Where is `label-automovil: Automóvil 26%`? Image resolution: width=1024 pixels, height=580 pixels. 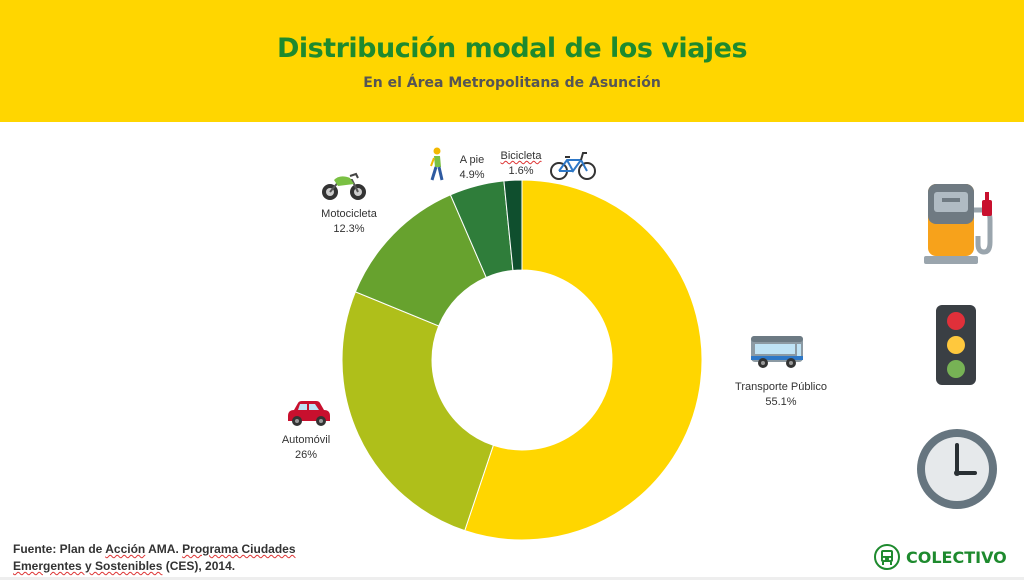
label-automovil: Automóvil 26% is located at coordinates (306, 448).